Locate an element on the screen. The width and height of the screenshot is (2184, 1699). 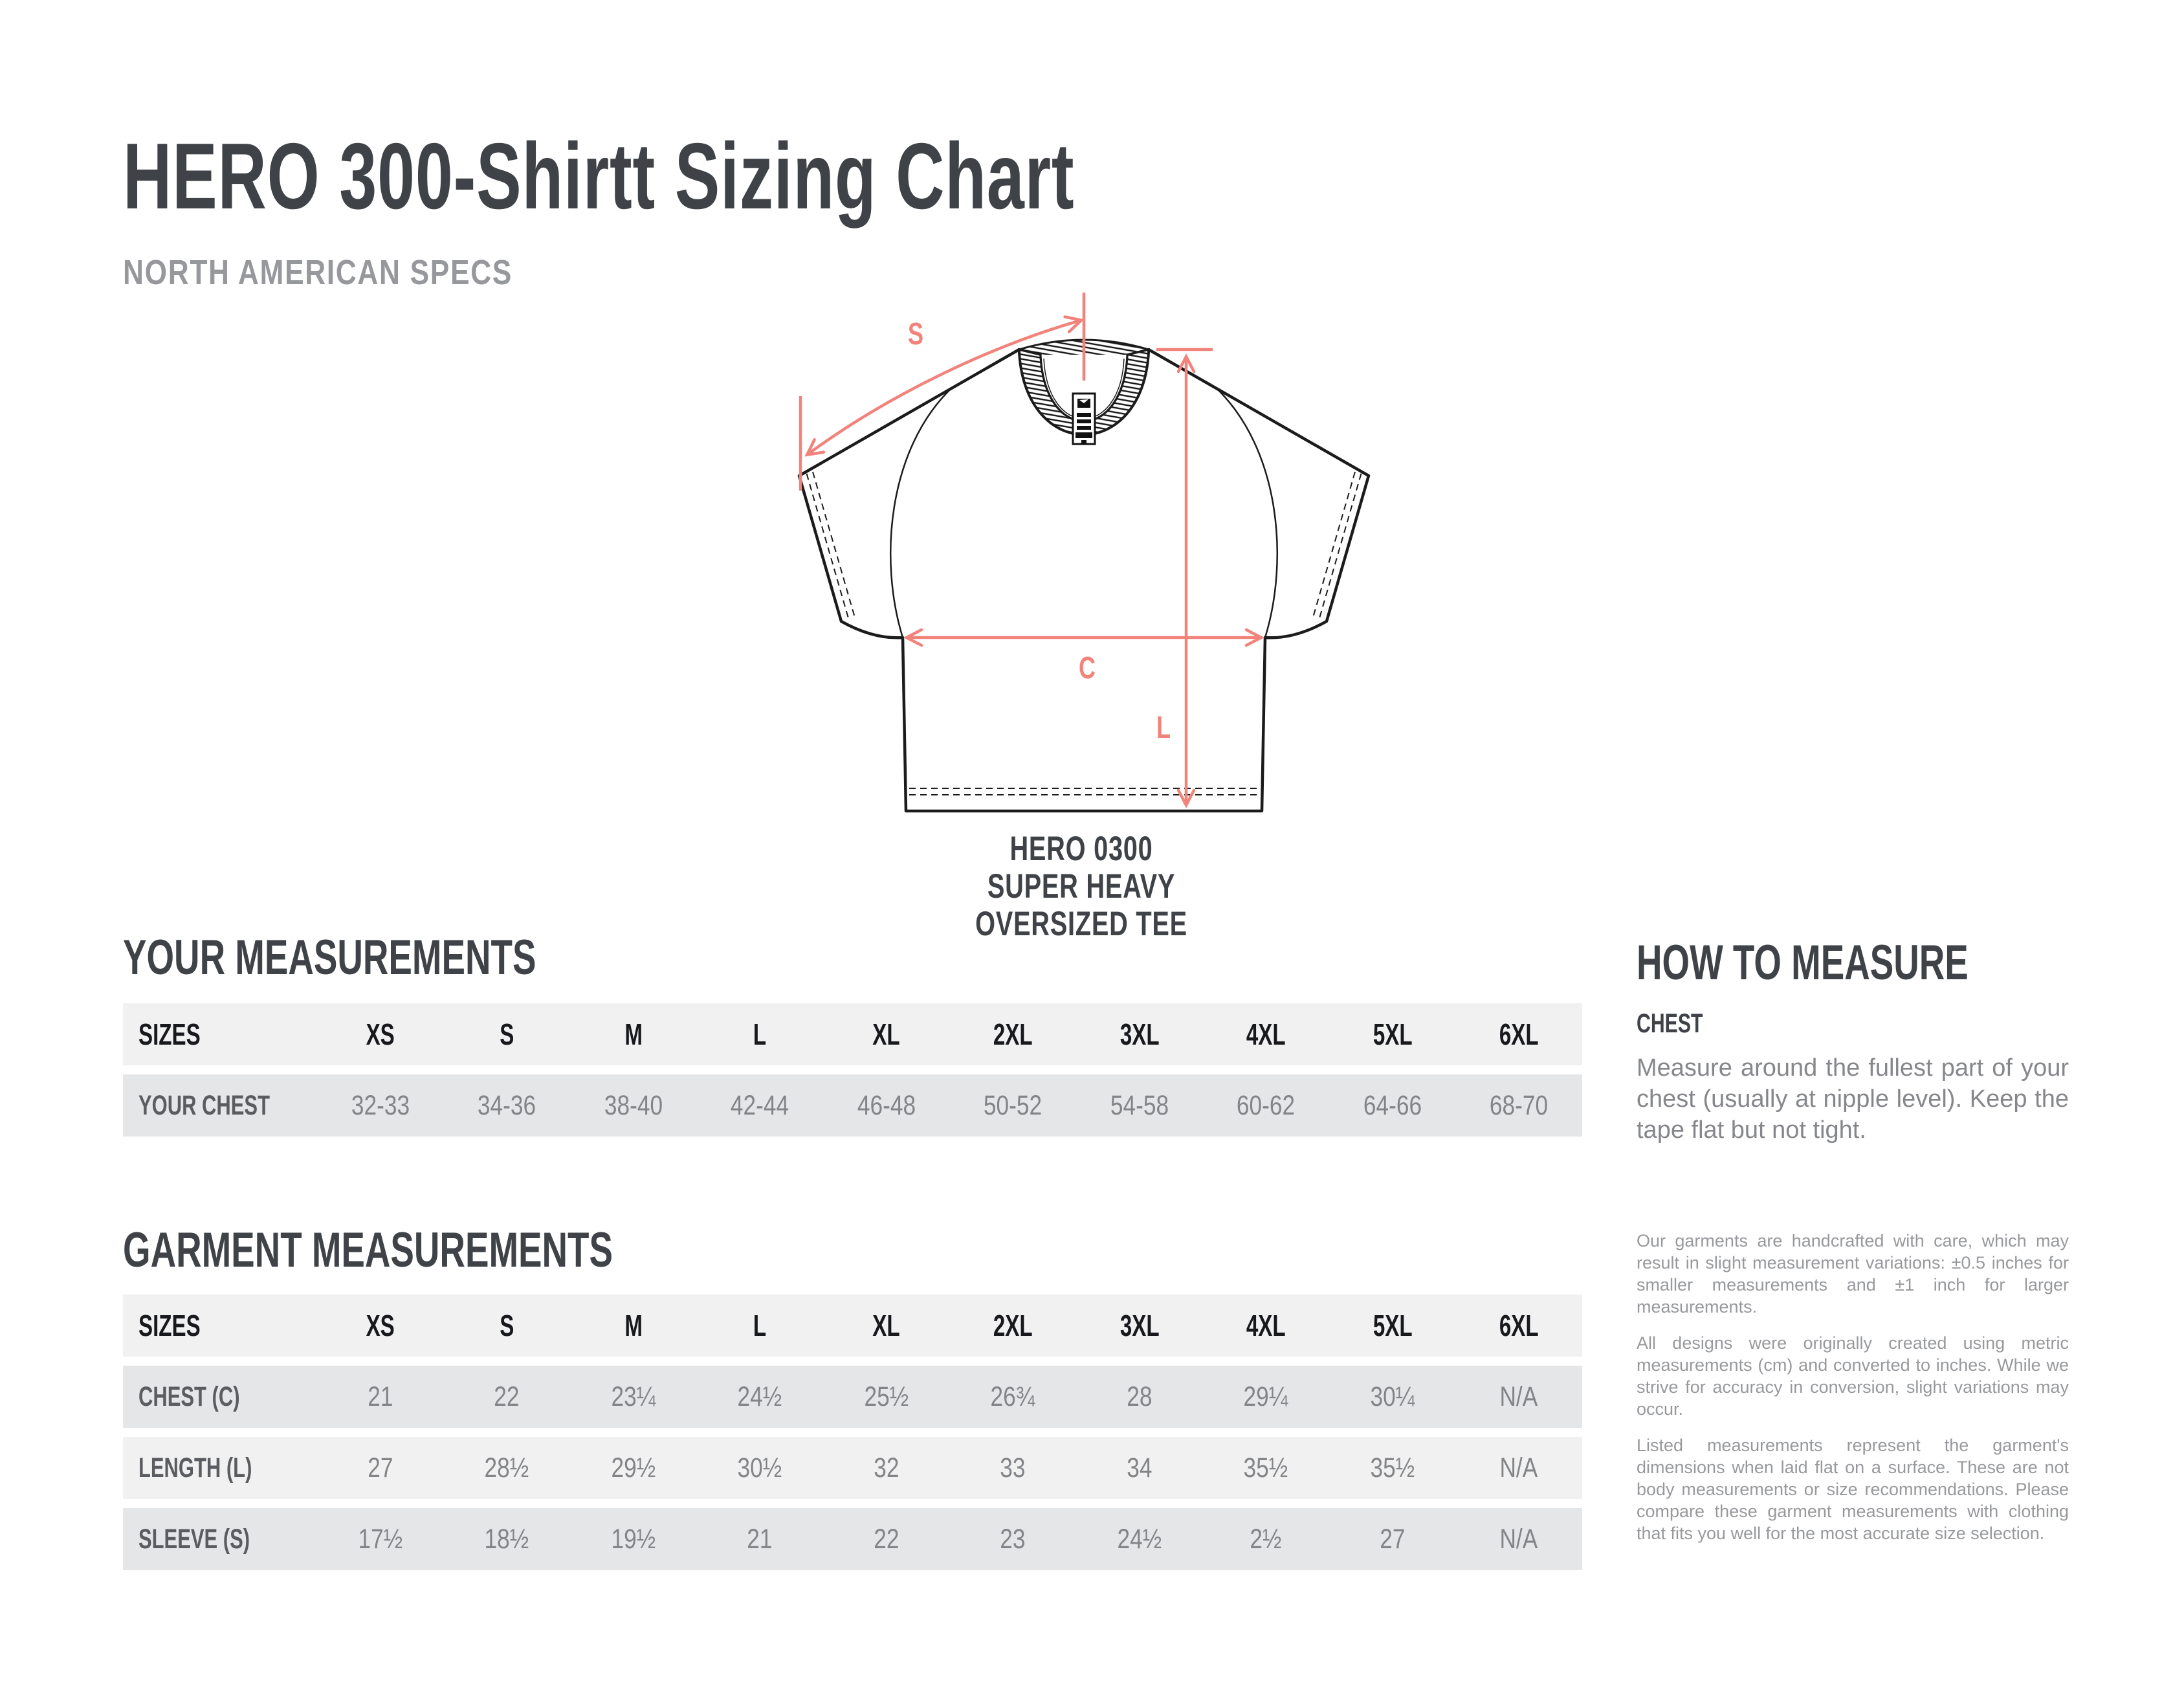
stitch-lines is located at coordinates (1084, 633).